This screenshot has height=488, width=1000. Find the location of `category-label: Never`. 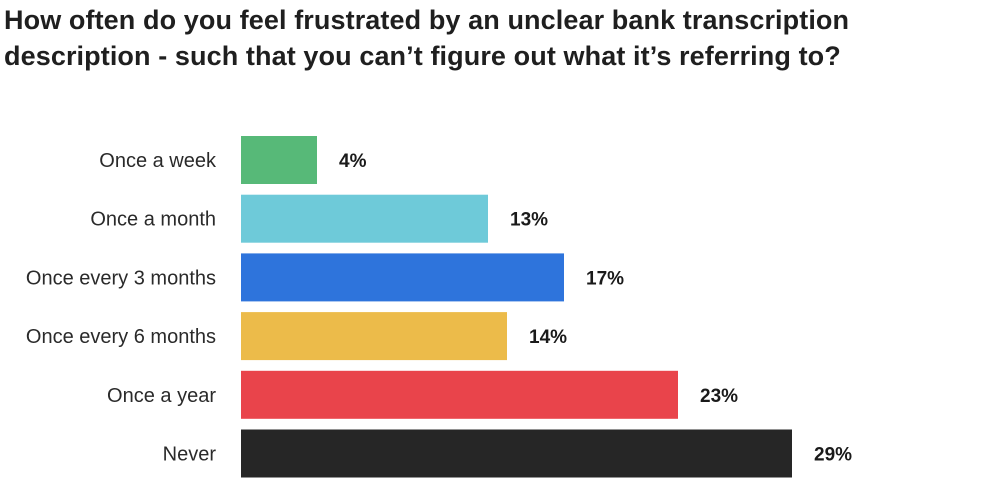

category-label: Never is located at coordinates (190, 455).